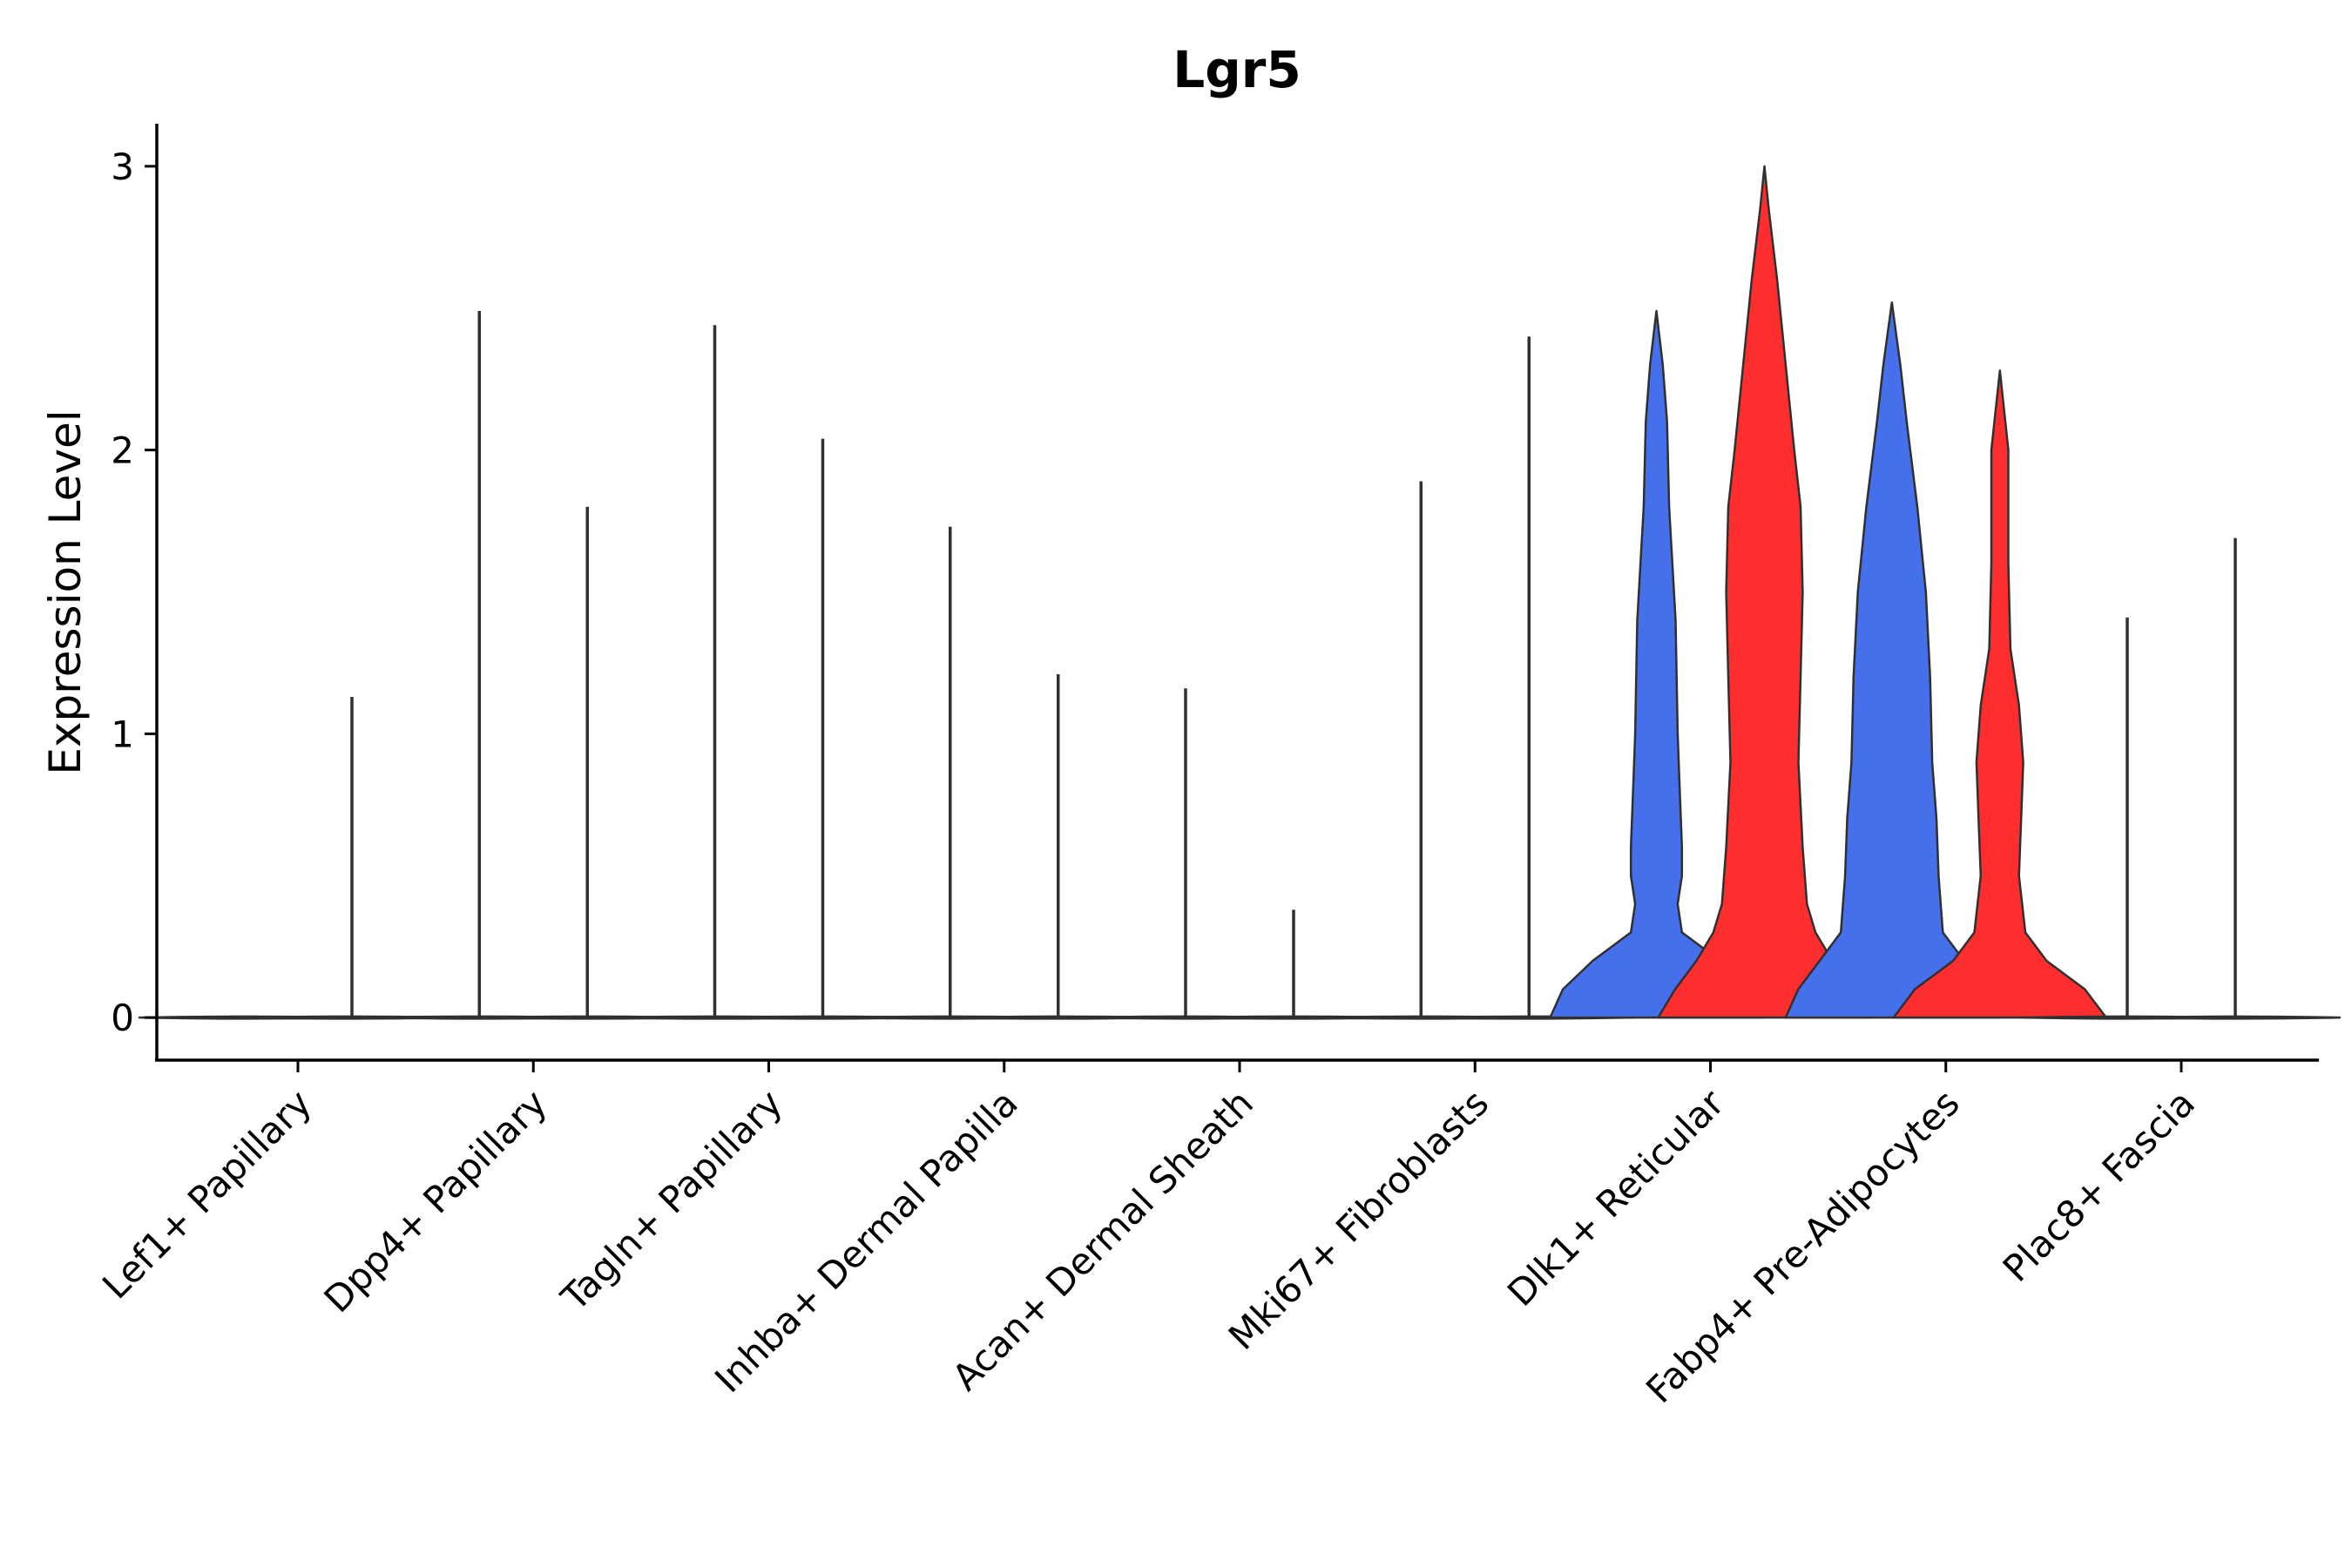 Image resolution: width=2352 pixels, height=1568 pixels. I want to click on x-tick-label-plac8-fascia: Plac8+ Fascia, so click(2099, 1185).